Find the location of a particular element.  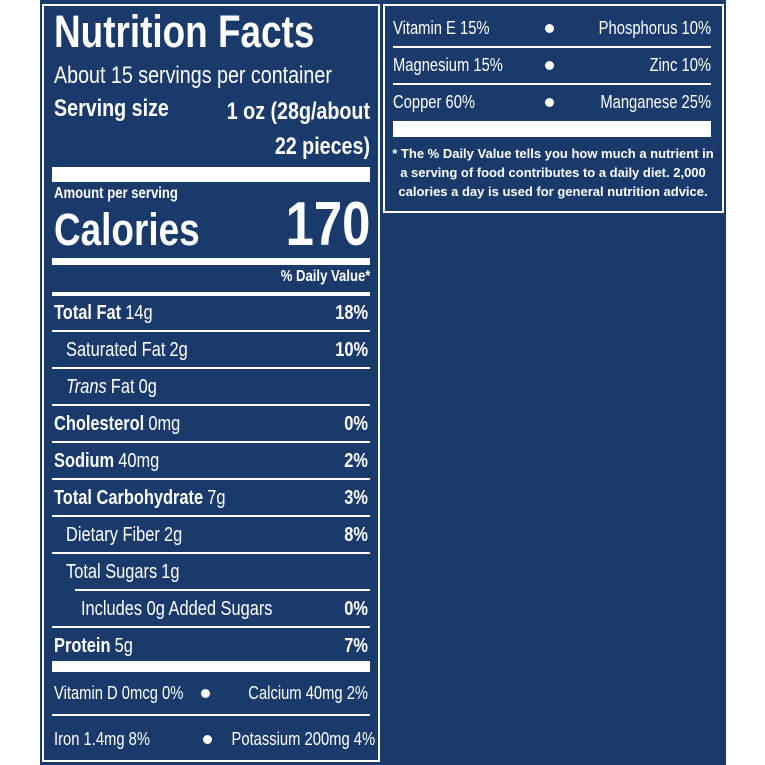

nutrient-label: Total Sugars is located at coordinates (112, 572).